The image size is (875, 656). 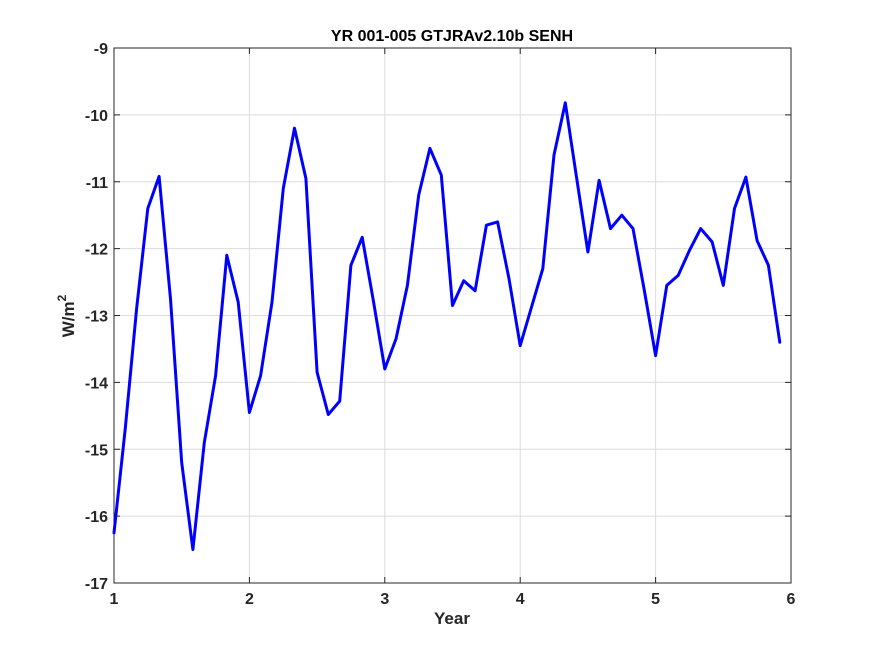 I want to click on y-tick-label: -13, so click(x=96, y=317).